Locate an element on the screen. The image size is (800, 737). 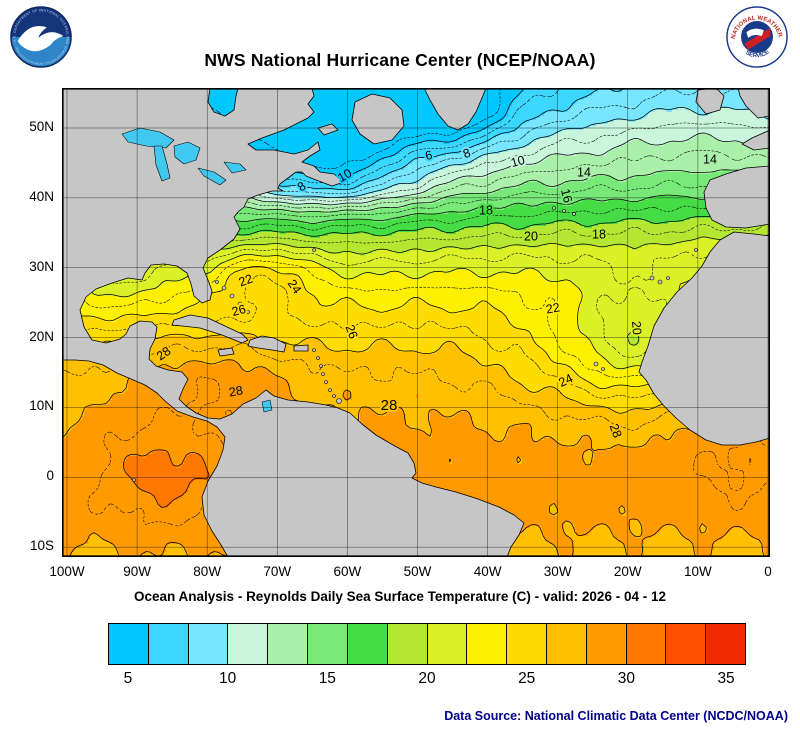
noaa-logo-ring is located at coordinates (41, 37).